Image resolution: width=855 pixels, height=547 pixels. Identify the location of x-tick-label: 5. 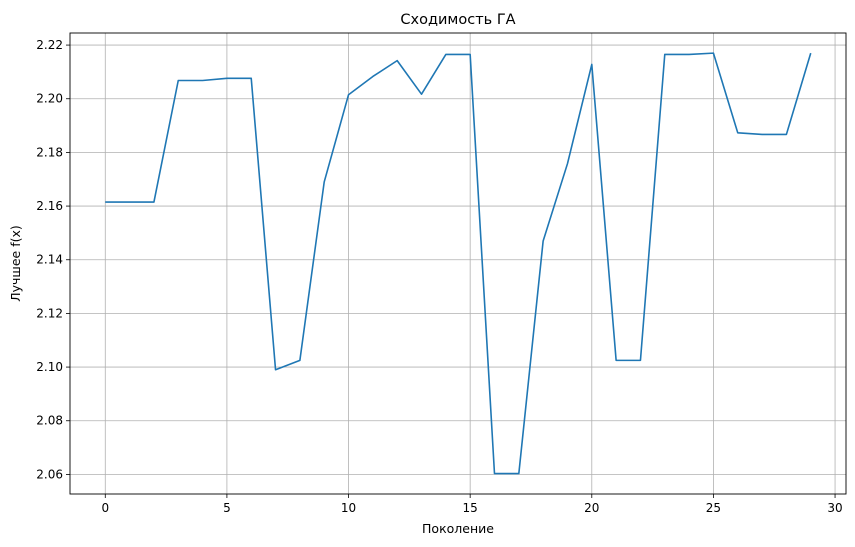
(227, 508).